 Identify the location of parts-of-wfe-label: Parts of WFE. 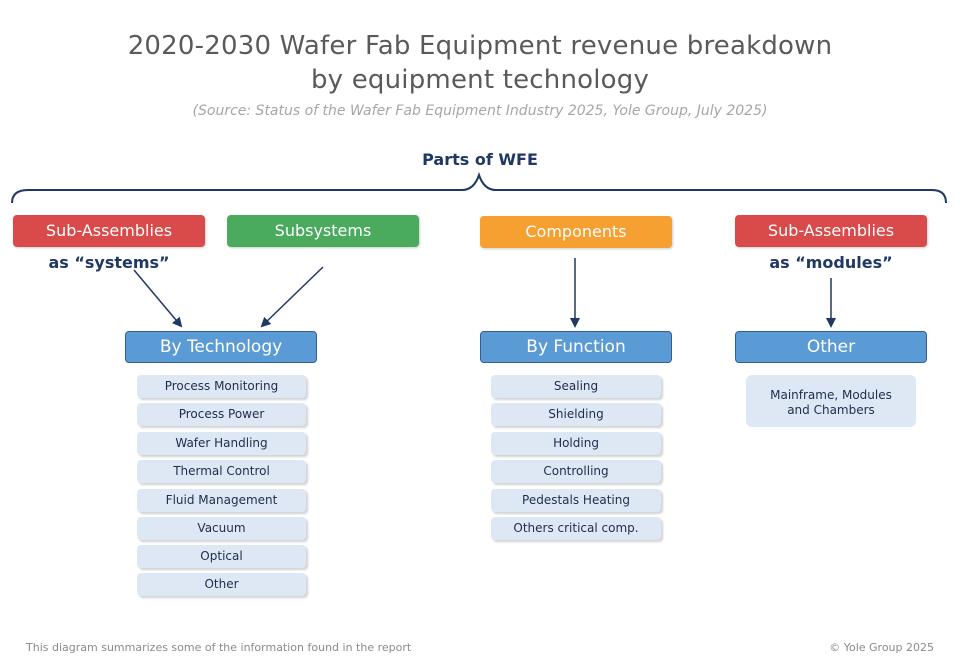
(480, 159).